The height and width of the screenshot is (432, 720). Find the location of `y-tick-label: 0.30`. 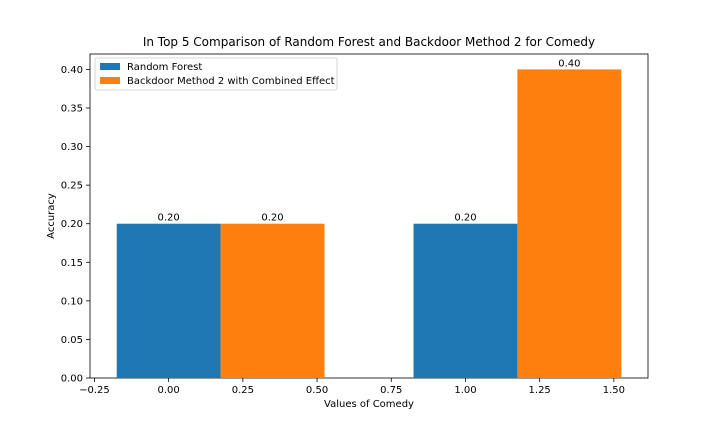

y-tick-label: 0.30 is located at coordinates (72, 147).